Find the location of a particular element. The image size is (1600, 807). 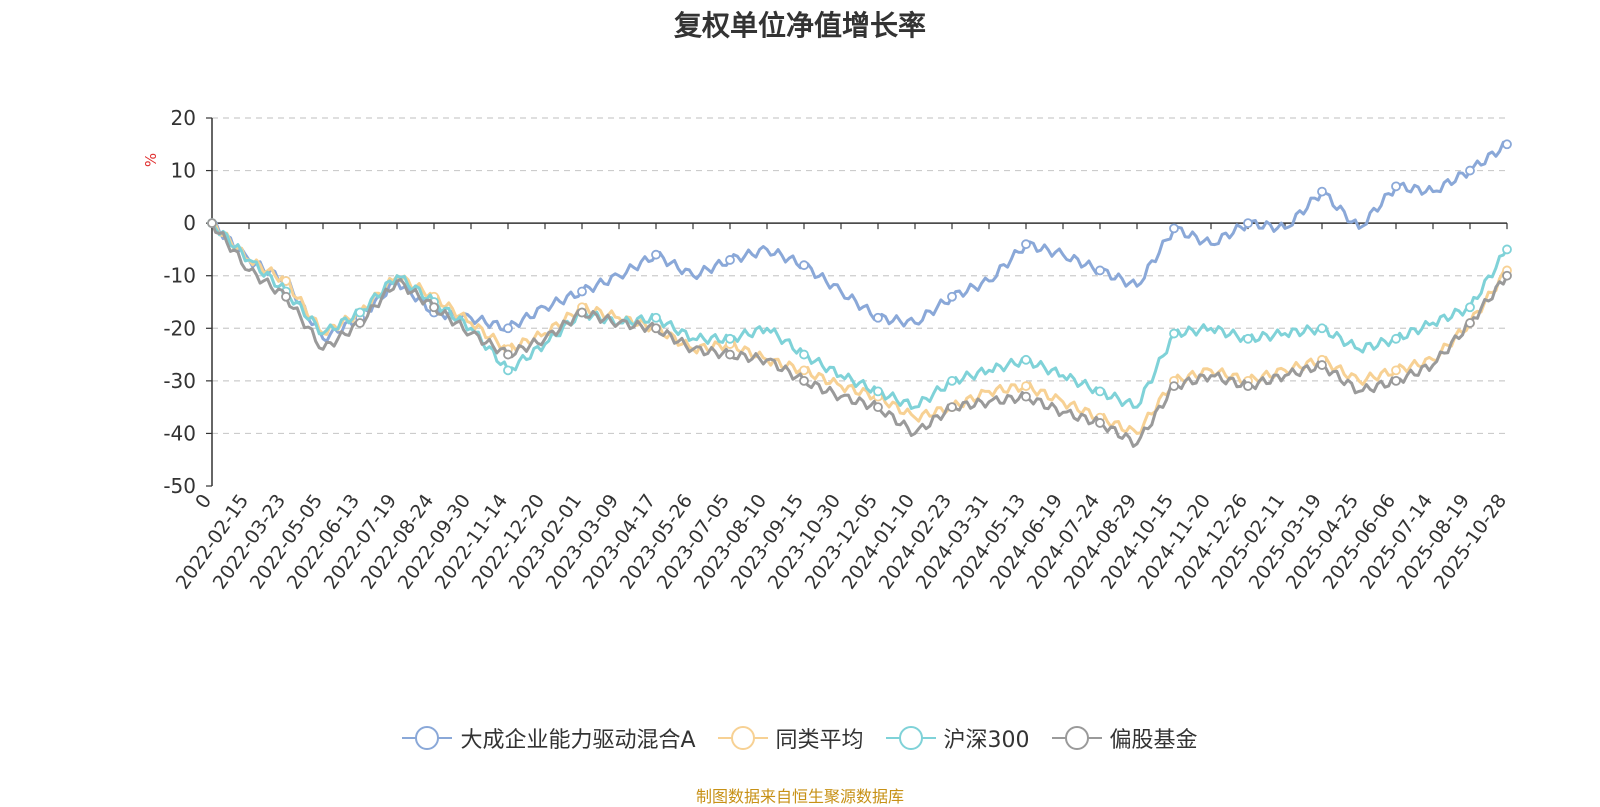

legend-label: 偏股基金 is located at coordinates (1153, 740).